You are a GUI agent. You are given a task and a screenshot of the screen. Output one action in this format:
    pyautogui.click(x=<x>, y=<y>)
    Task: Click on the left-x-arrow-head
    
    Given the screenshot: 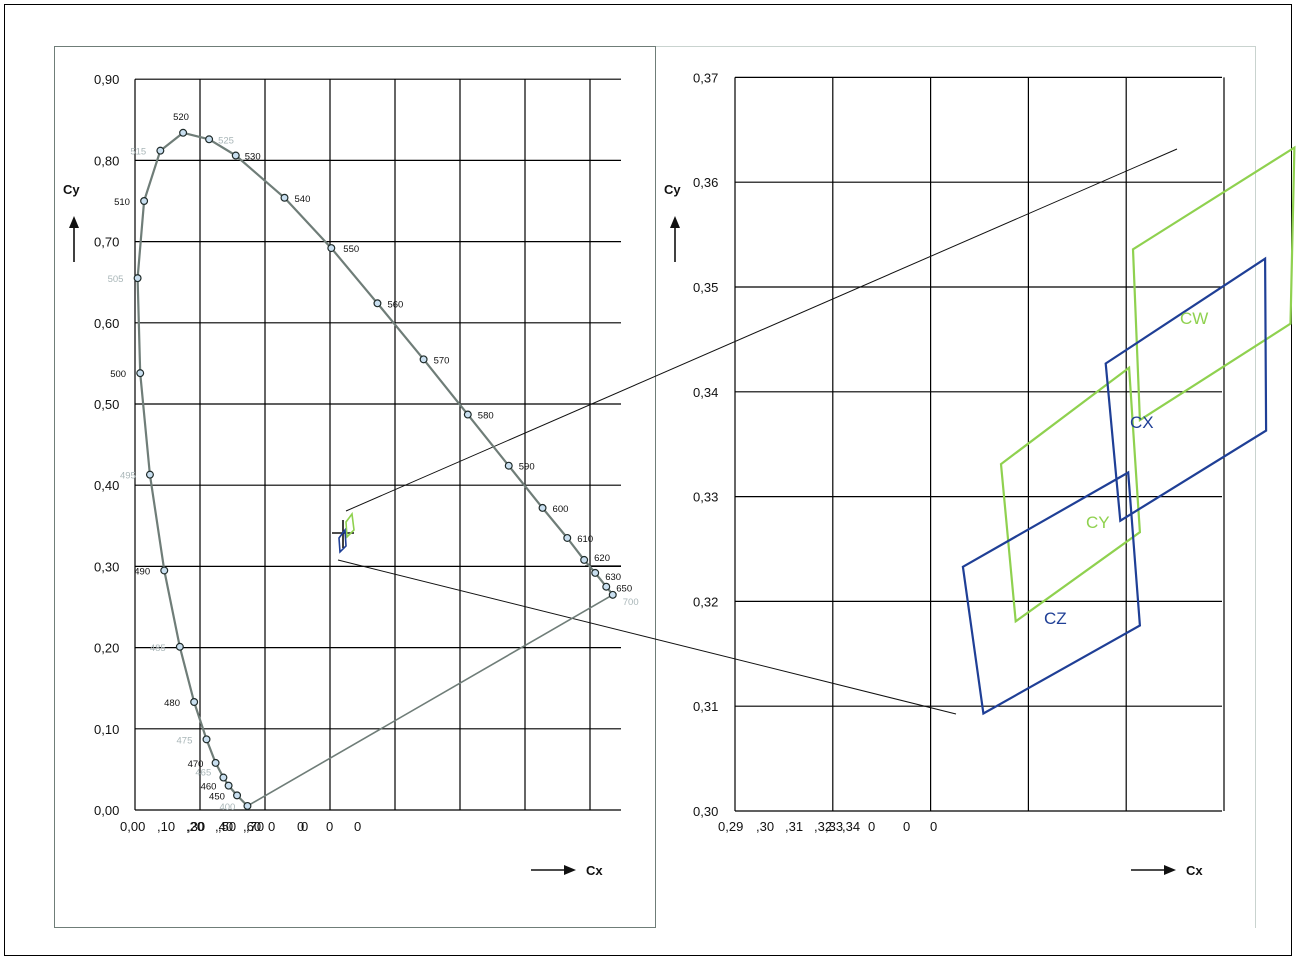 What is the action you would take?
    pyautogui.click(x=570, y=870)
    